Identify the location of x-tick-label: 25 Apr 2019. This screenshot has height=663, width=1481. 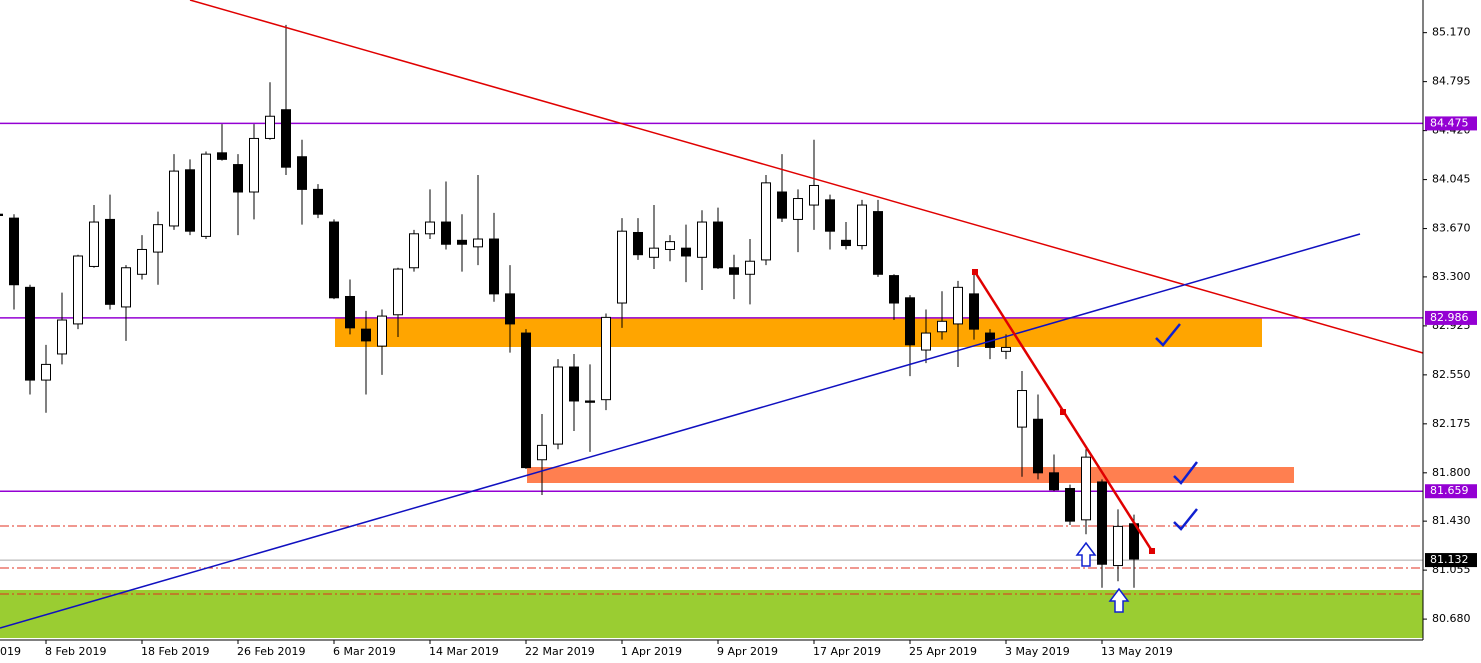
(943, 651).